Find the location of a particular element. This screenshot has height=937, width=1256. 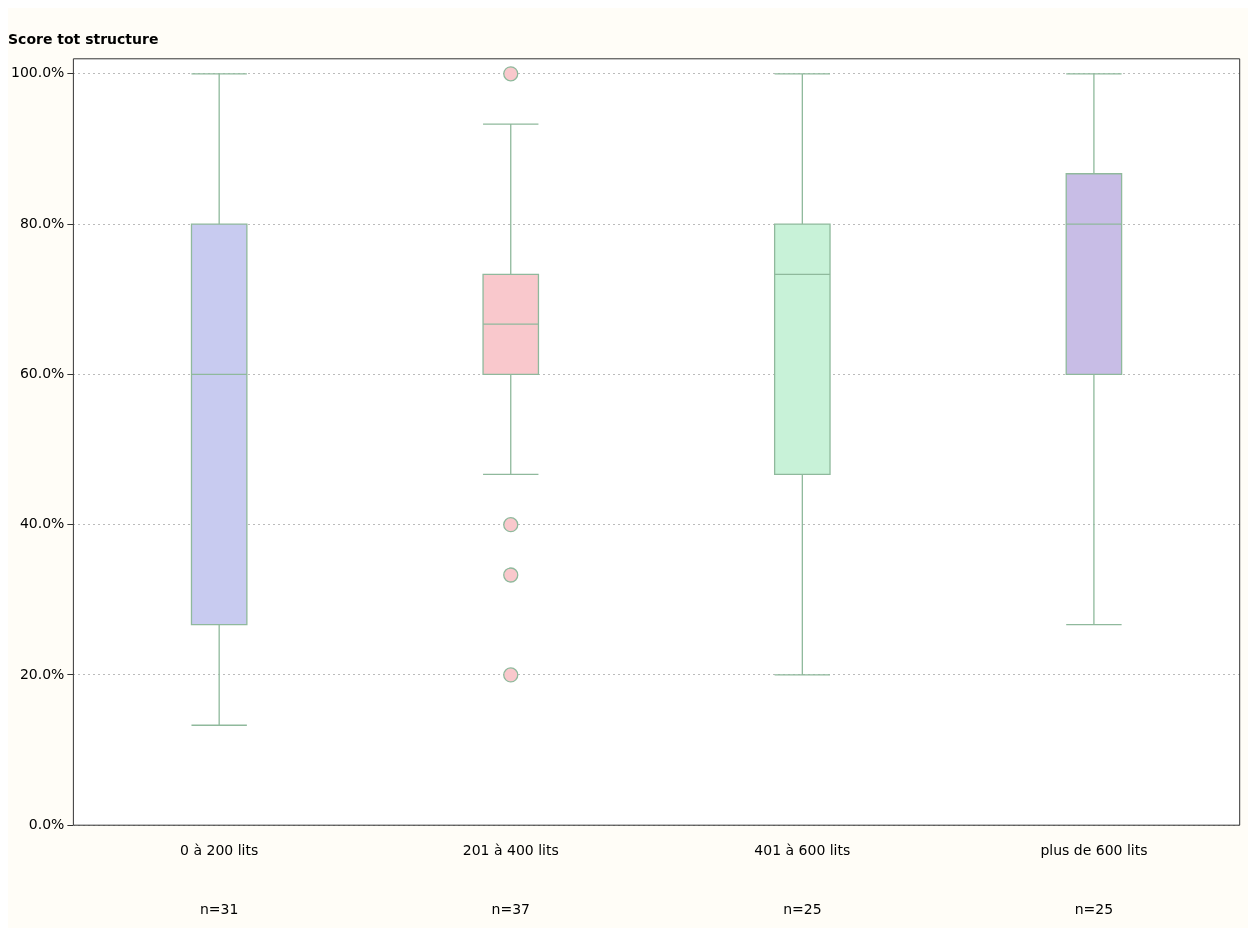

chart-title: Score tot structure is located at coordinates (83, 39).